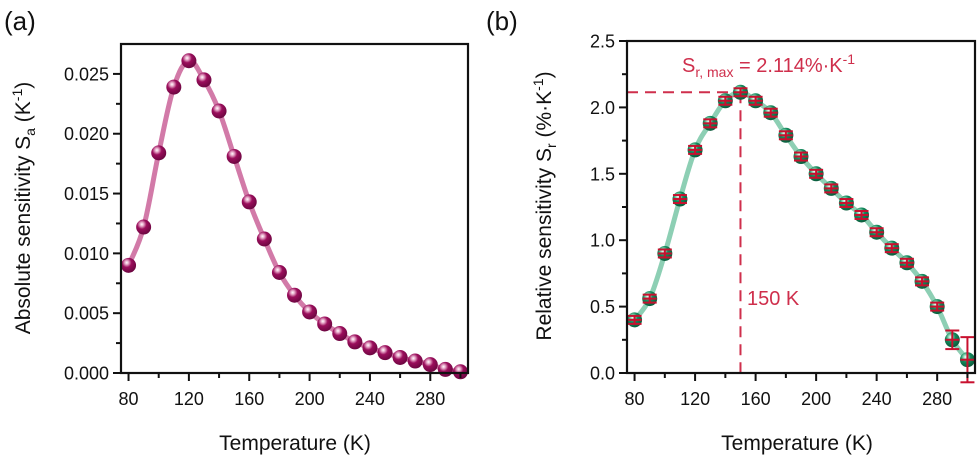  What do you see at coordinates (684, 232) in the screenshot?
I see `peak-reference-lines` at bounding box center [684, 232].